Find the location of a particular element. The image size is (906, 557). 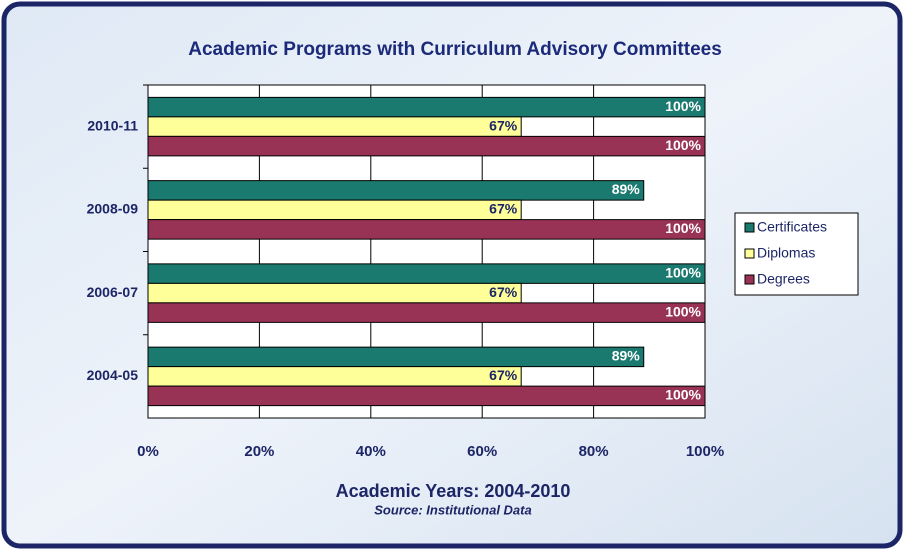

y-tick-label: 2010-11 is located at coordinates (112, 125).